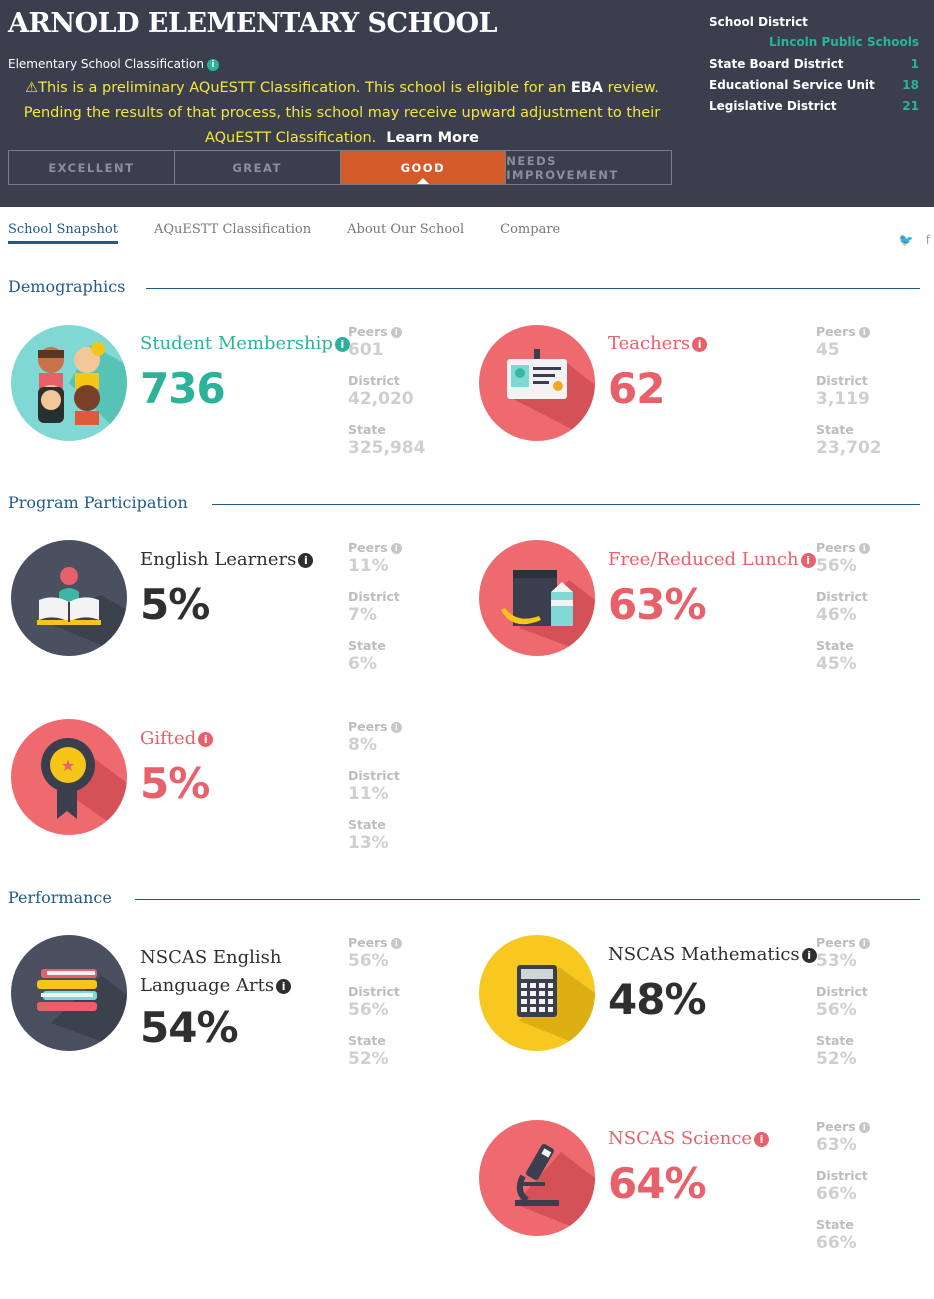  Describe the element at coordinates (530, 229) in the screenshot. I see `tab-compare: Compare` at that location.